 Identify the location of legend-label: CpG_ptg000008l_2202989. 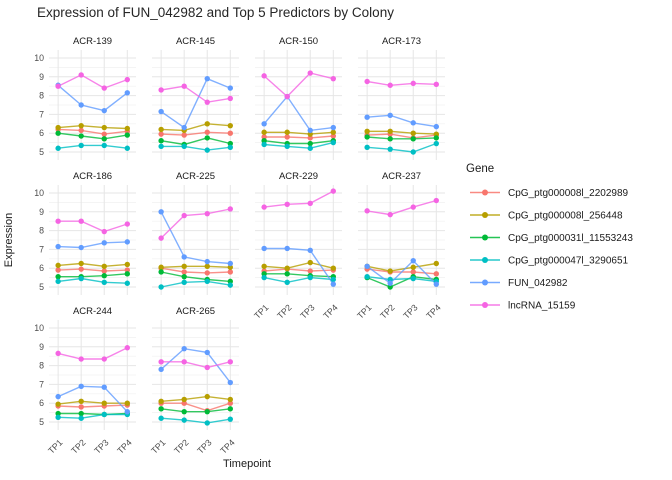
(568, 193).